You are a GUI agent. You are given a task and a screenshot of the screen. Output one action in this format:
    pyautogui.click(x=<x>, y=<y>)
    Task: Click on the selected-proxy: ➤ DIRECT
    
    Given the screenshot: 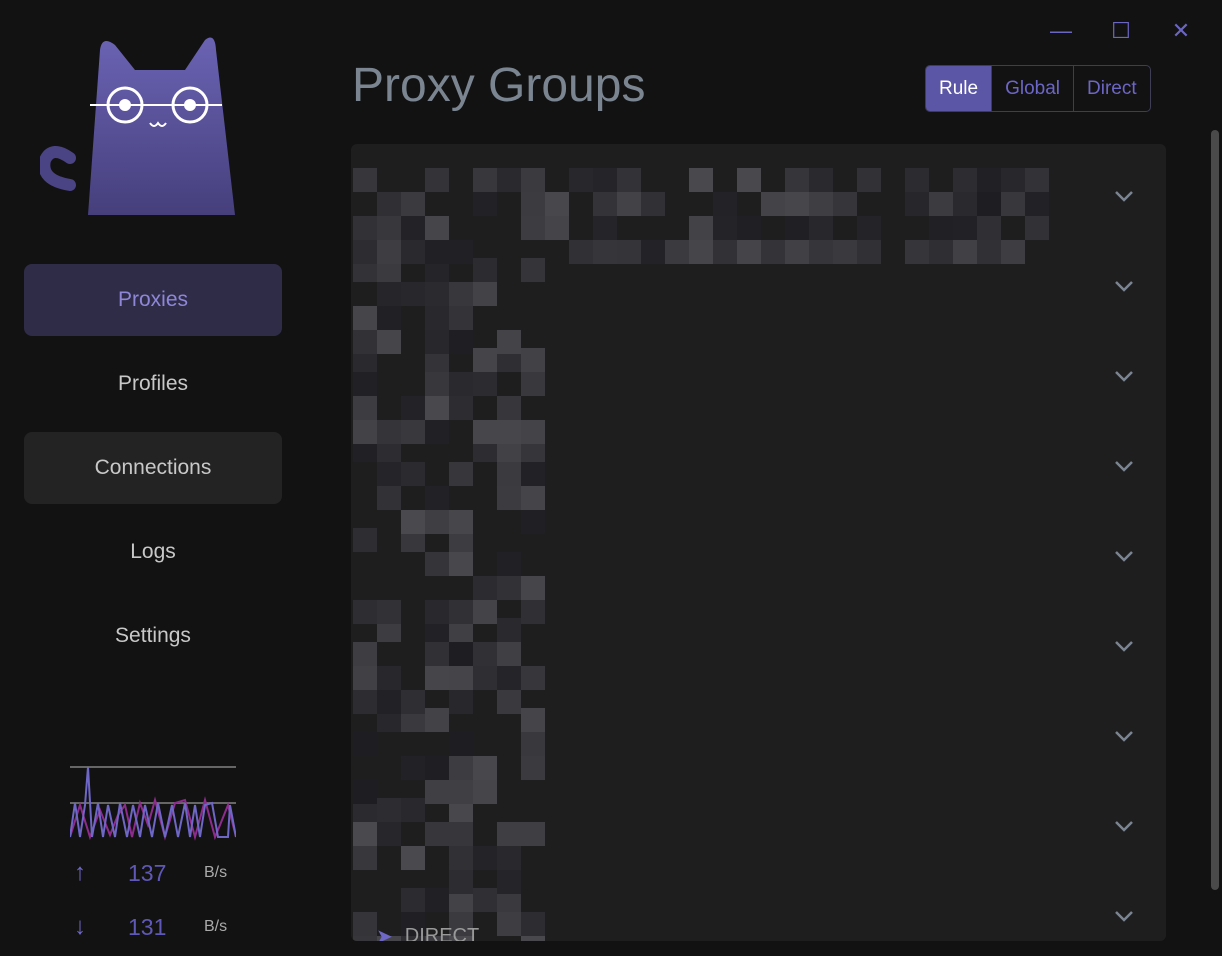 What is the action you would take?
    pyautogui.click(x=427, y=932)
    